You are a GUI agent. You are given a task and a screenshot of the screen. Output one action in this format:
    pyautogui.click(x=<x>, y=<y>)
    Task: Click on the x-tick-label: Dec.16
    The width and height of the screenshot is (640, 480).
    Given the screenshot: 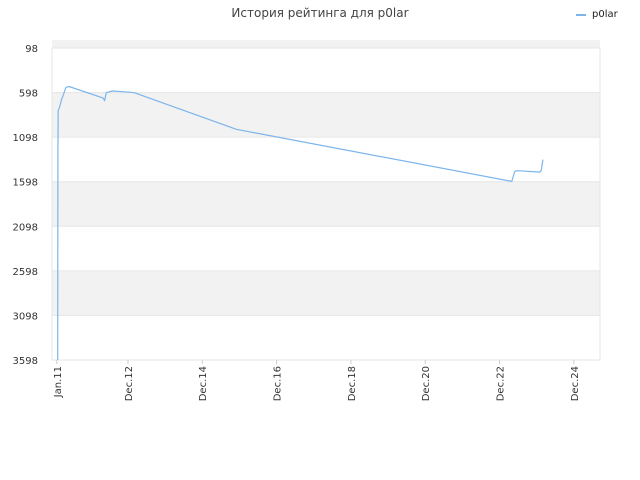 What is the action you would take?
    pyautogui.click(x=278, y=383)
    